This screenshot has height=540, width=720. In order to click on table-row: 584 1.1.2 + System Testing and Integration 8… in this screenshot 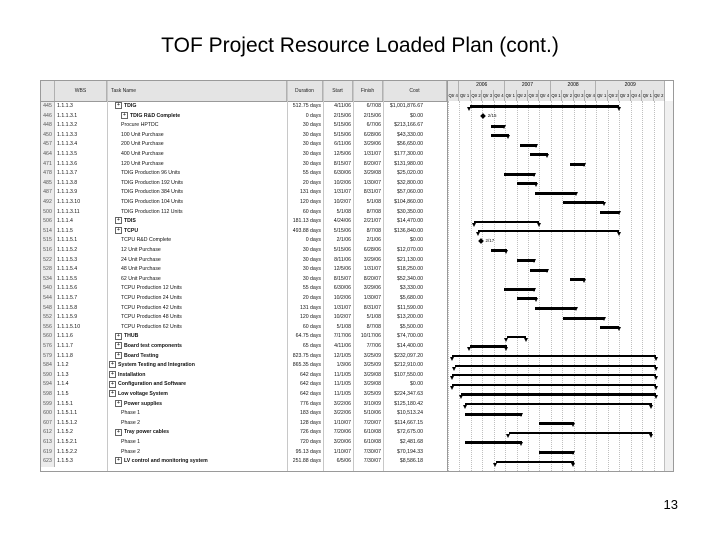, I will do `click(244, 366)`.